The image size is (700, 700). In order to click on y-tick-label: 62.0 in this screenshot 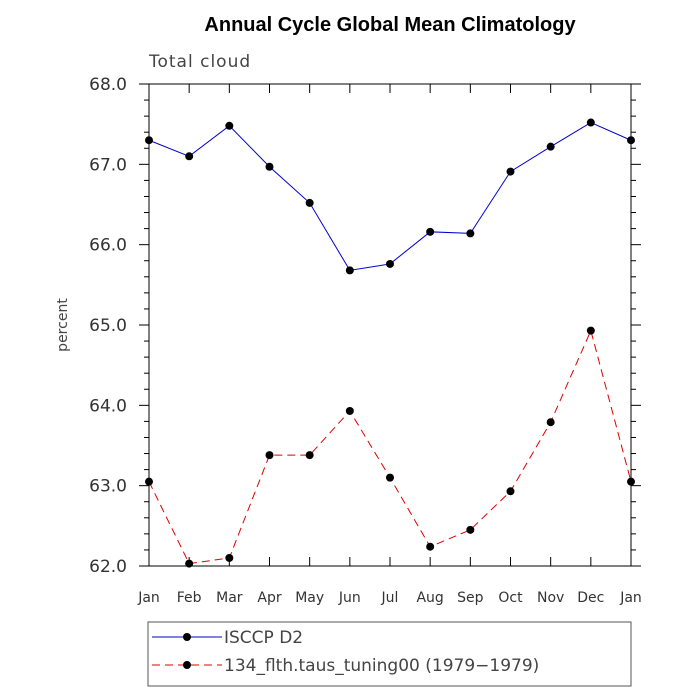, I will do `click(108, 567)`.